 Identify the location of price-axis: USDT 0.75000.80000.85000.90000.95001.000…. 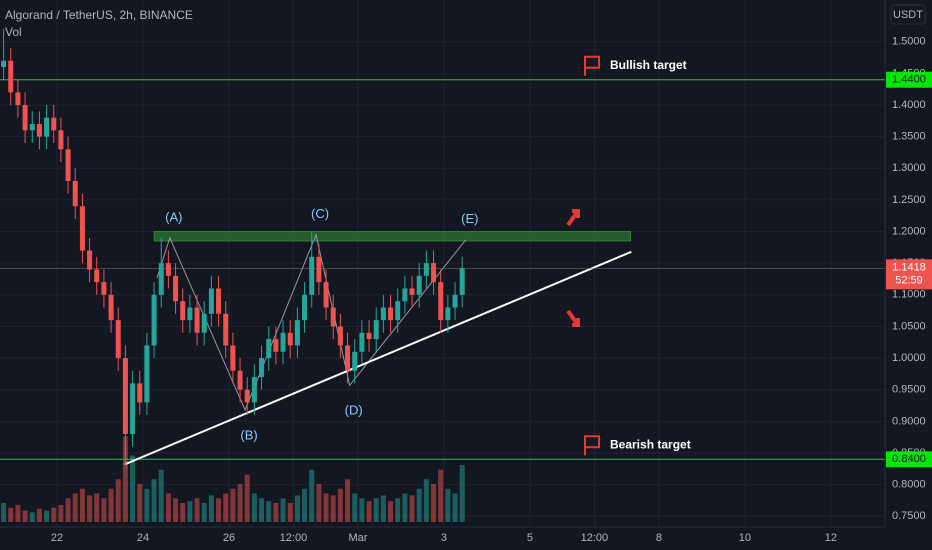
(908, 275).